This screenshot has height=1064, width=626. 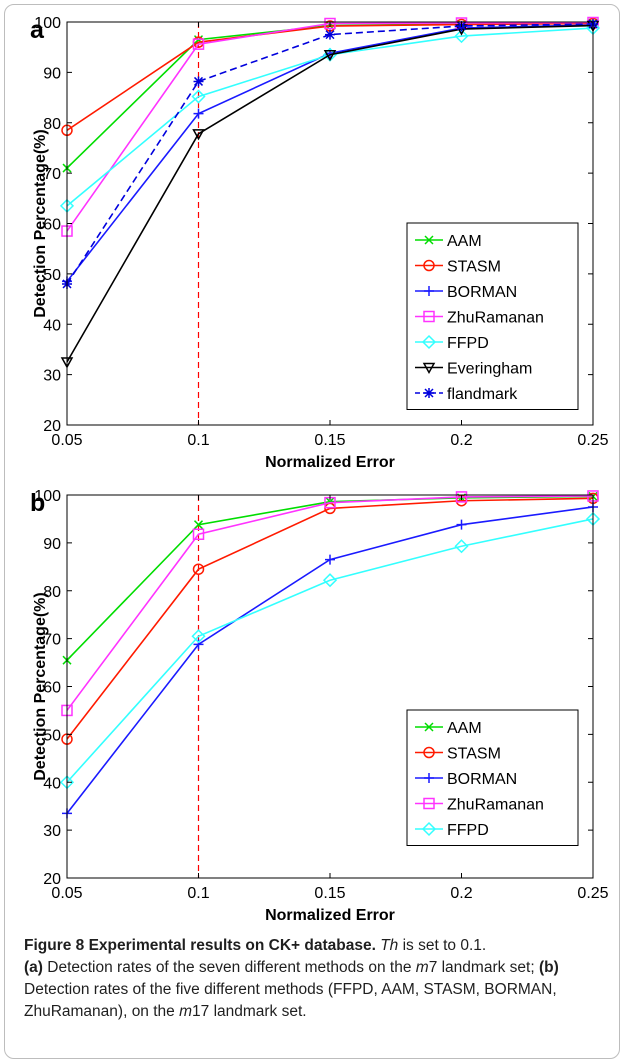 What do you see at coordinates (483, 967) in the screenshot?
I see `caption-a-text-2: 7 landmark set;` at bounding box center [483, 967].